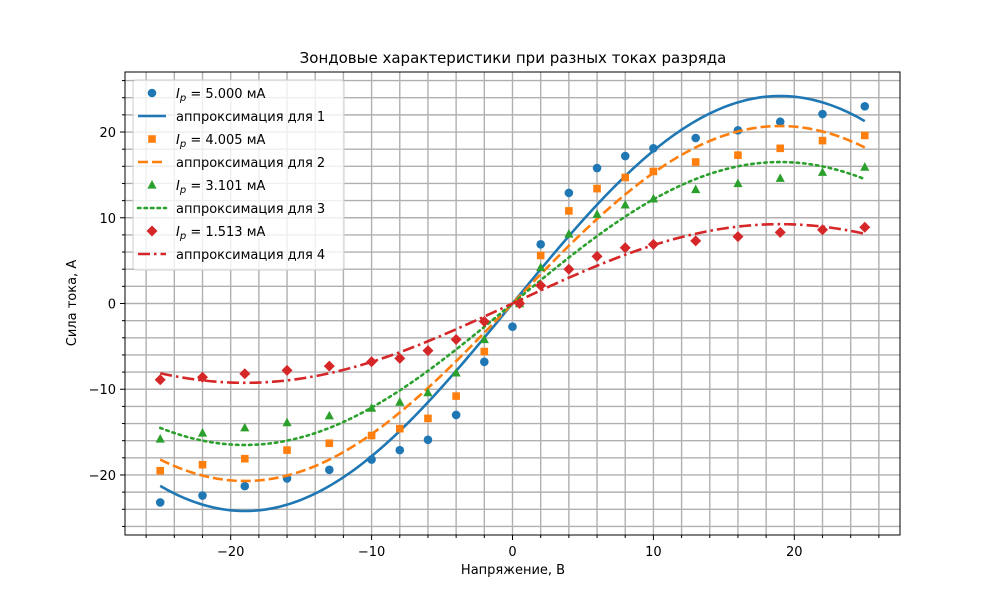  Describe the element at coordinates (221, 95) in the screenshot. I see `legend-label: Ip = 5.000 мА` at that location.